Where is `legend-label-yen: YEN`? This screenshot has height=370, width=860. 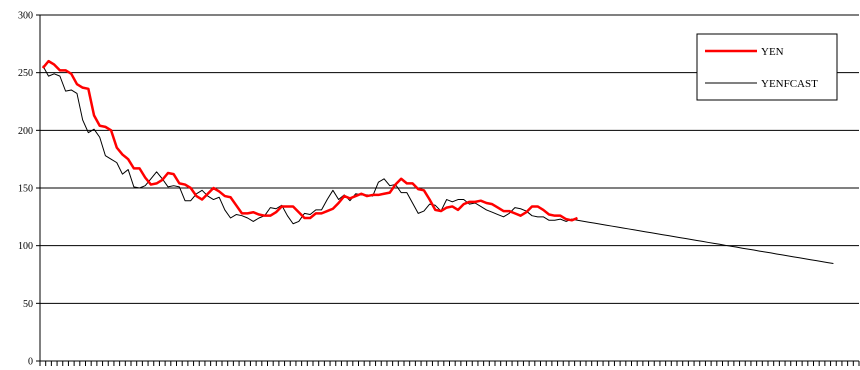
legend-label-yen: YEN is located at coordinates (772, 52).